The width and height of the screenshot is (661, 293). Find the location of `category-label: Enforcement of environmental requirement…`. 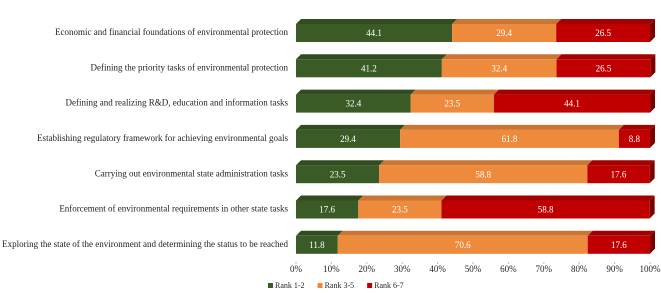

category-label: Enforcement of environmental requirement… is located at coordinates (173, 209).